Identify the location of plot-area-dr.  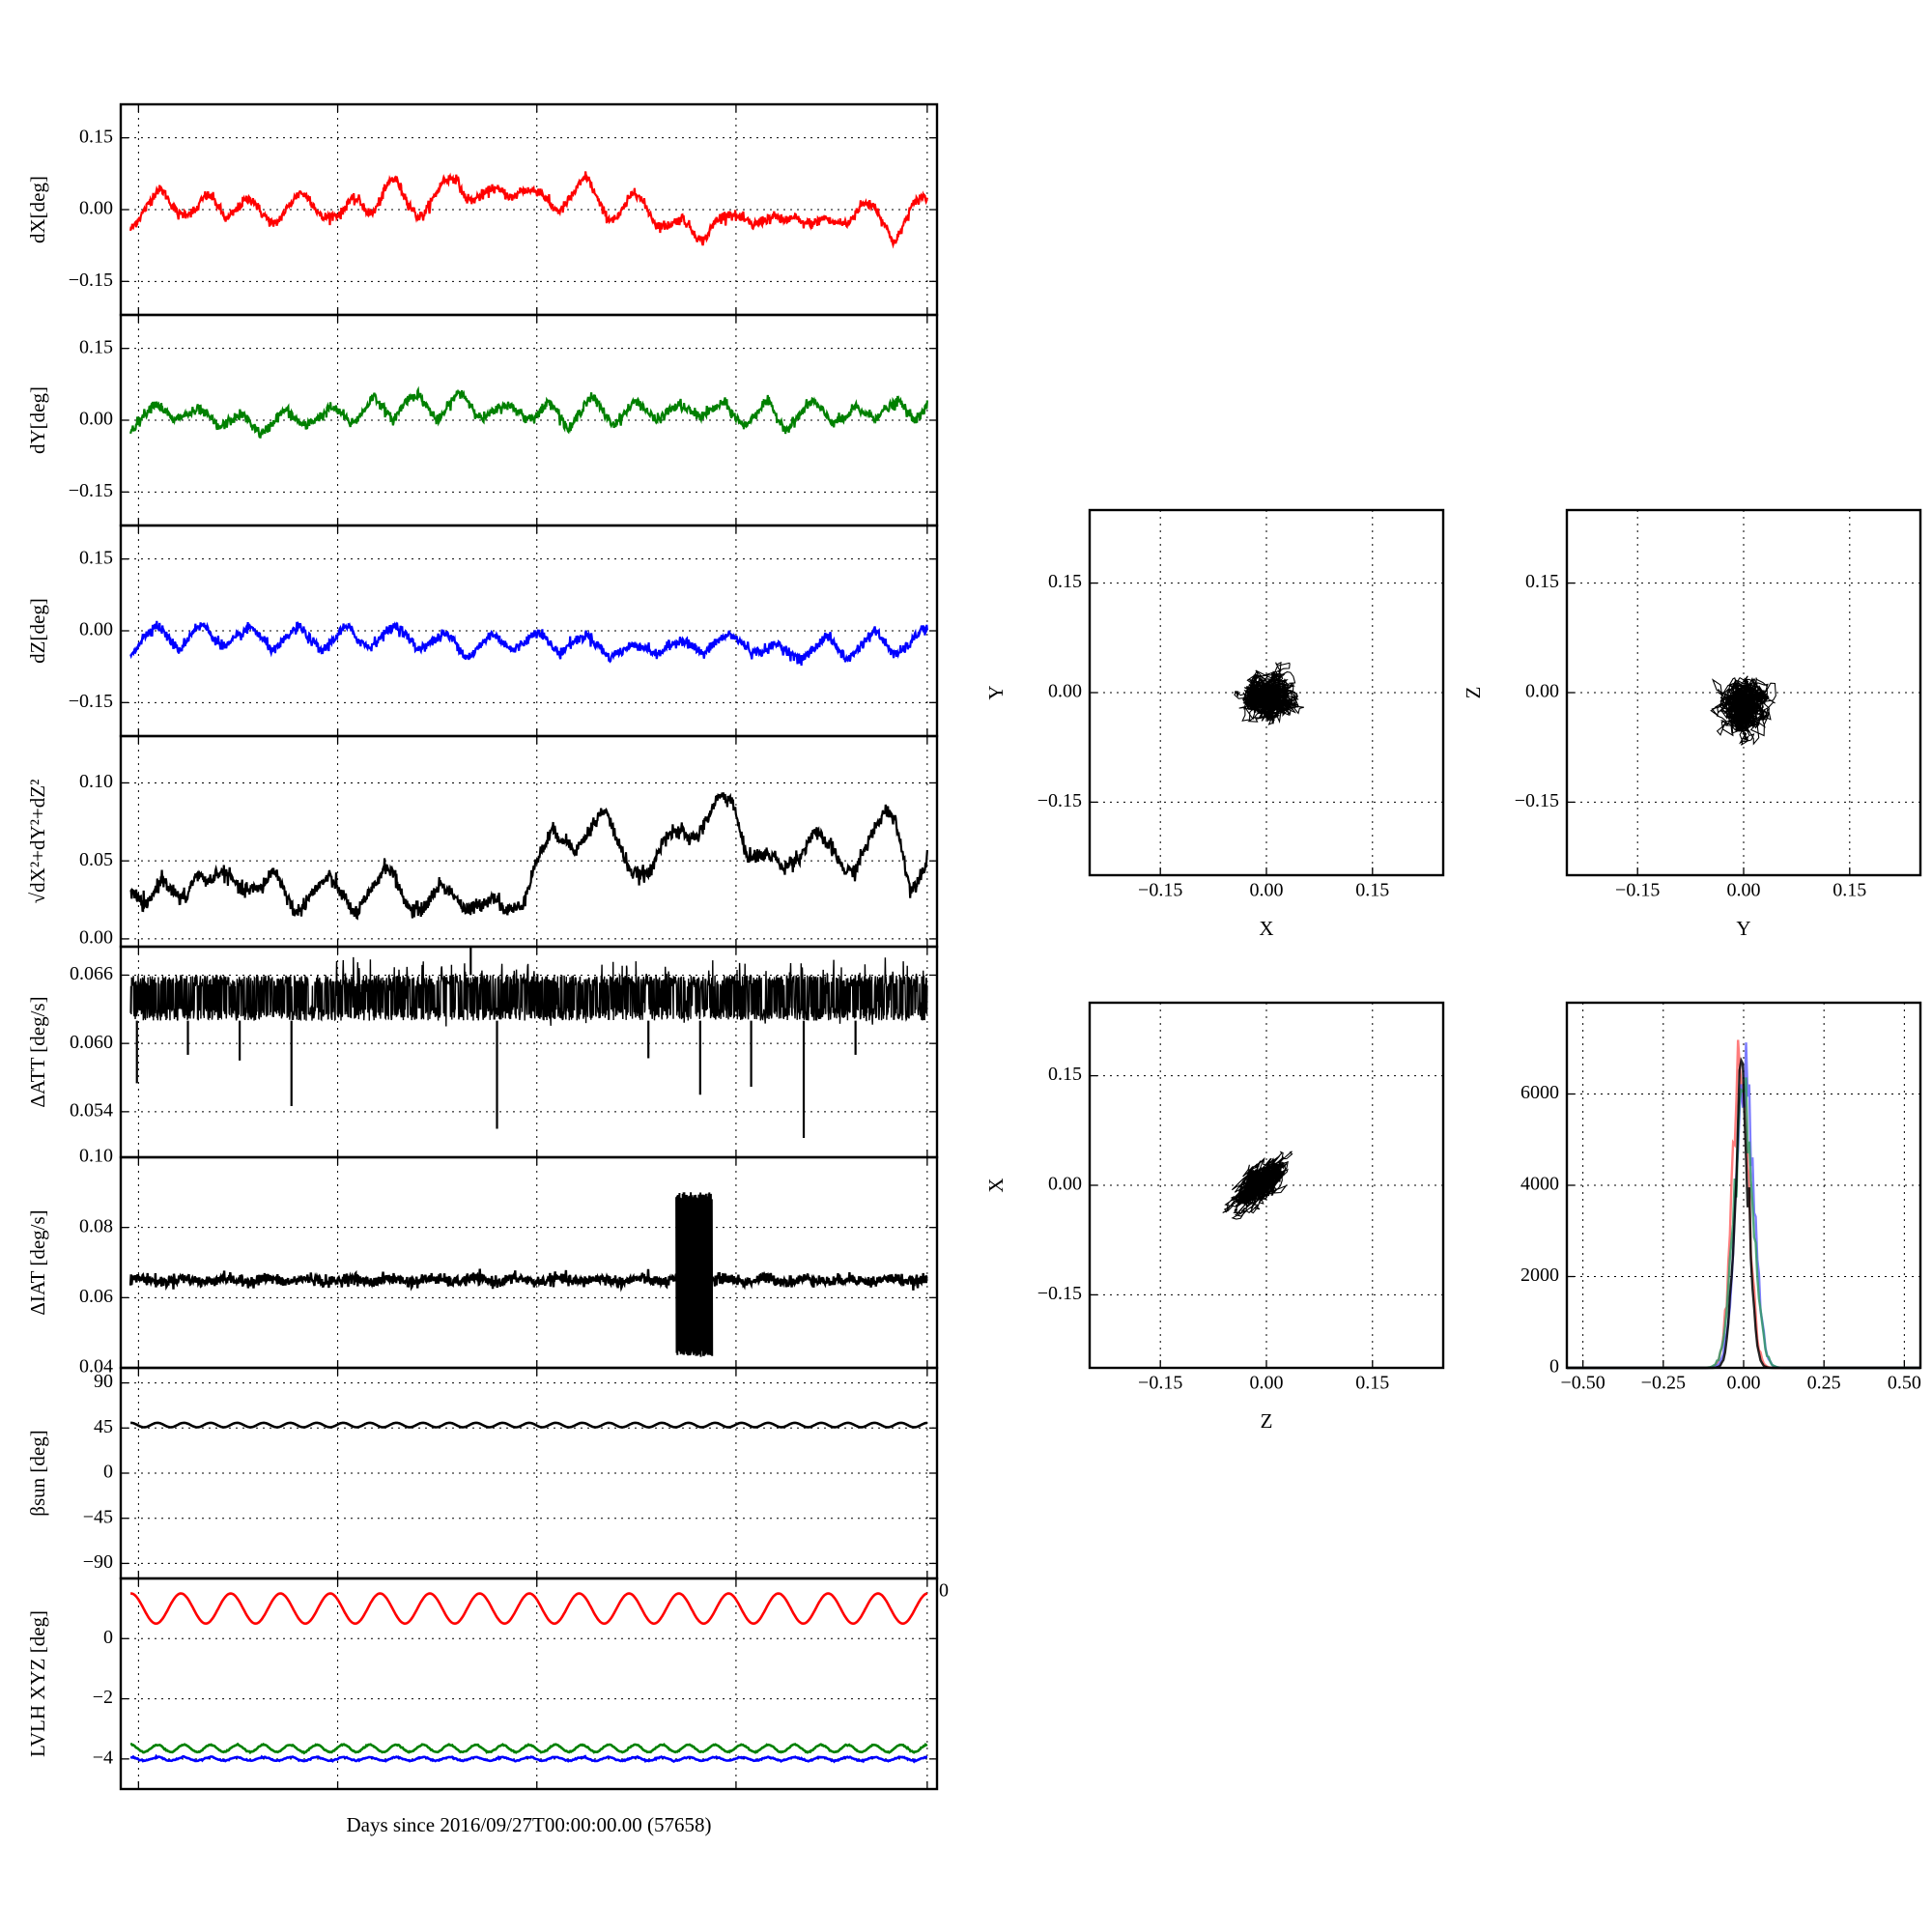
(528, 856).